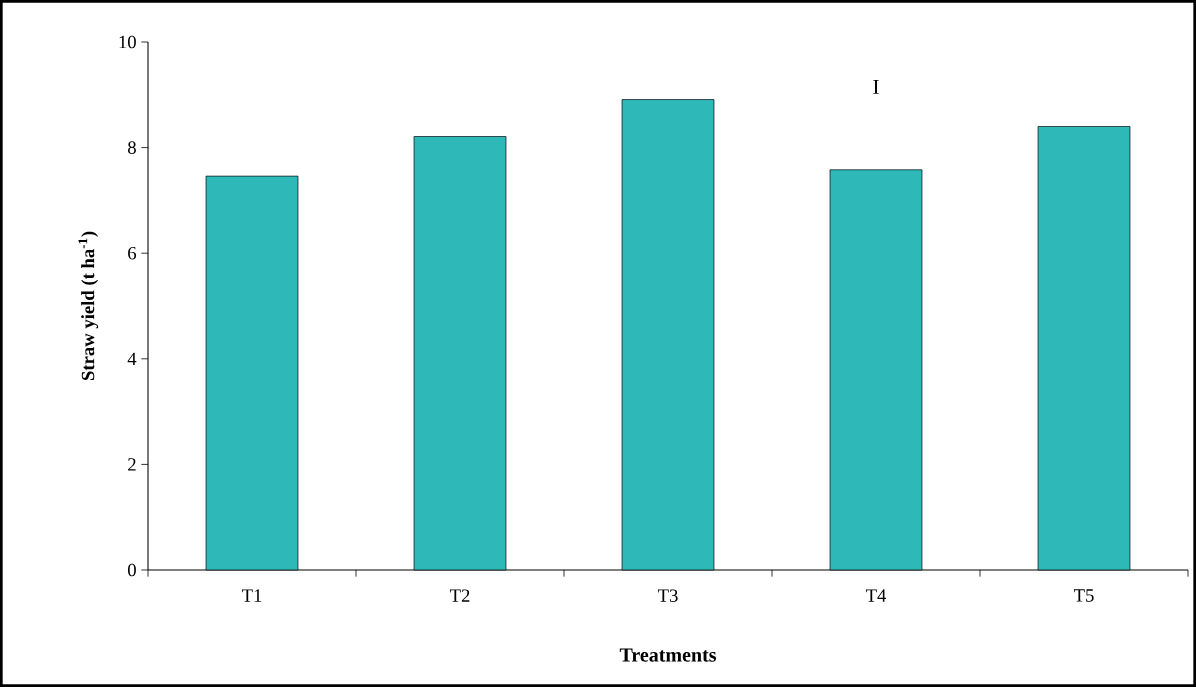 This screenshot has width=1196, height=687. Describe the element at coordinates (88, 305) in the screenshot. I see `text: Straw yield (t ha$^{-1}$)` at that location.